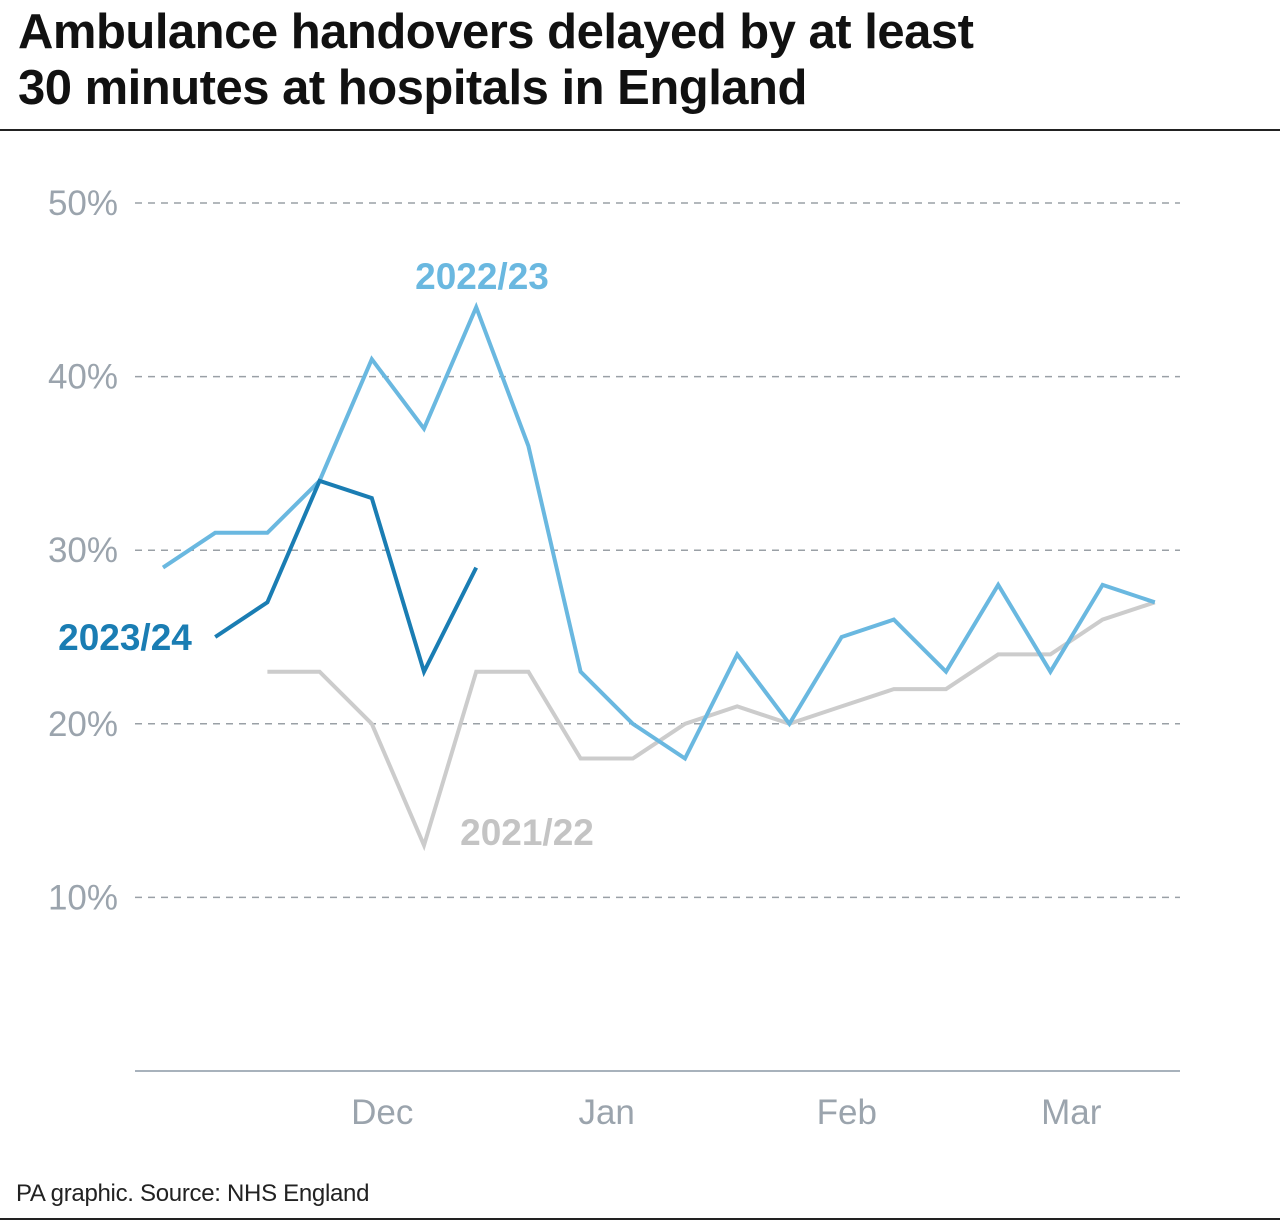  I want to click on y-tick-label: 40%, so click(83, 377).